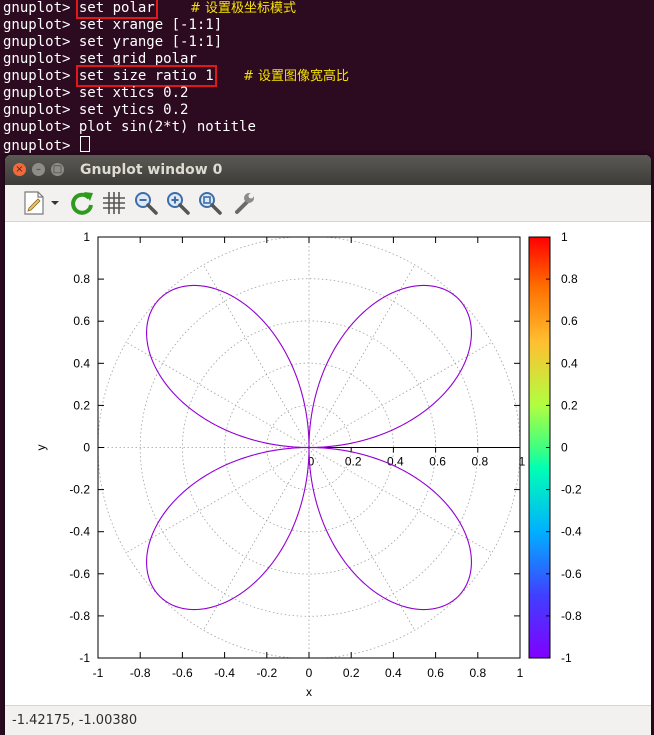 This screenshot has height=735, width=654. What do you see at coordinates (569, 279) in the screenshot?
I see `colorbox-tick-label: 0.8` at bounding box center [569, 279].